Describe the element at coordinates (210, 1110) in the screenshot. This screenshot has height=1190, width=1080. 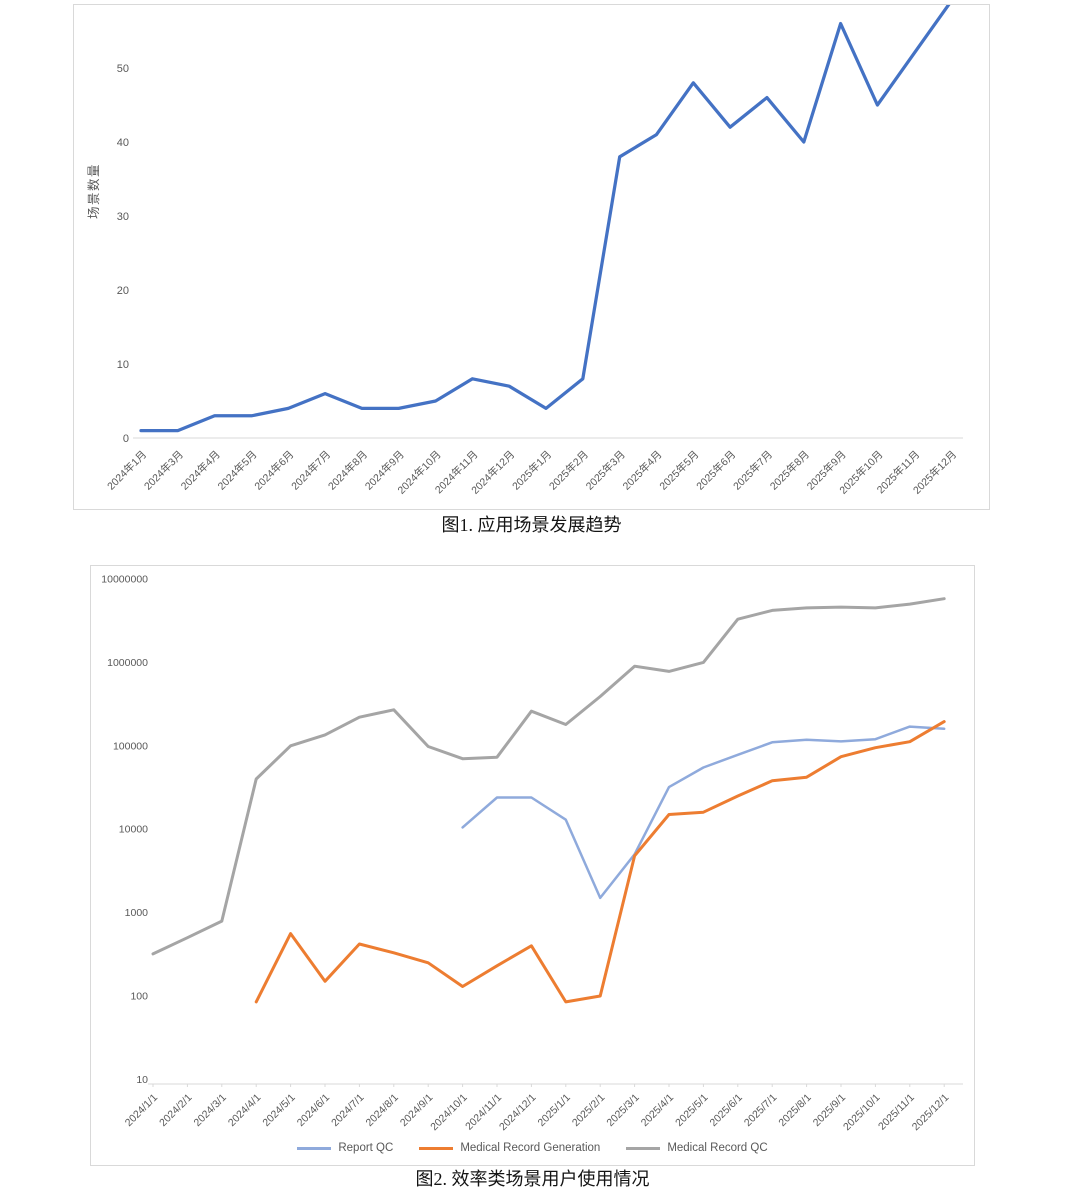
I see `svg-text: 2024/3/1` at that location.